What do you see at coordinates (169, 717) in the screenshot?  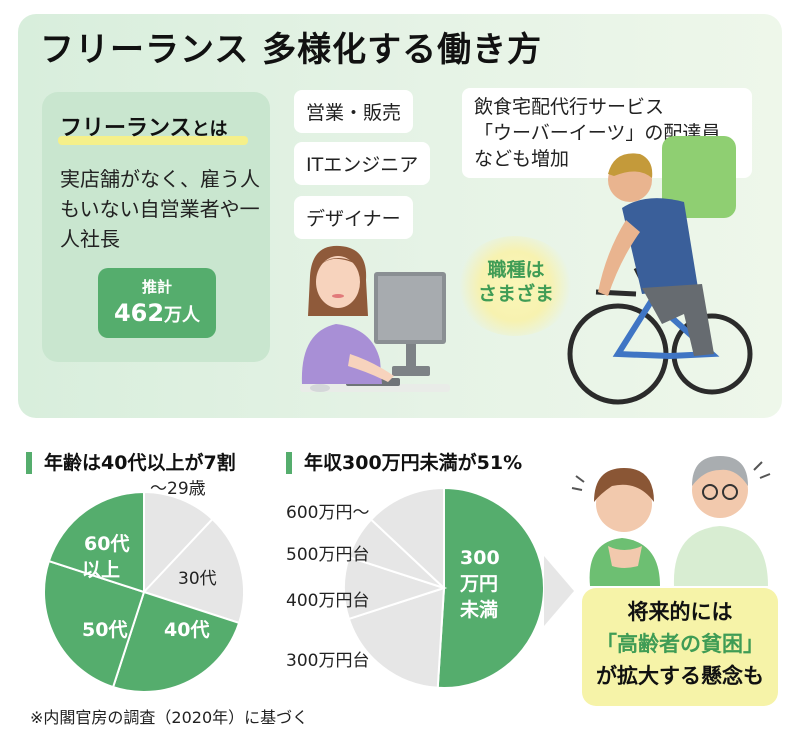 I see `footnote: ※内閣官房の調査（2020年）に基づく` at bounding box center [169, 717].